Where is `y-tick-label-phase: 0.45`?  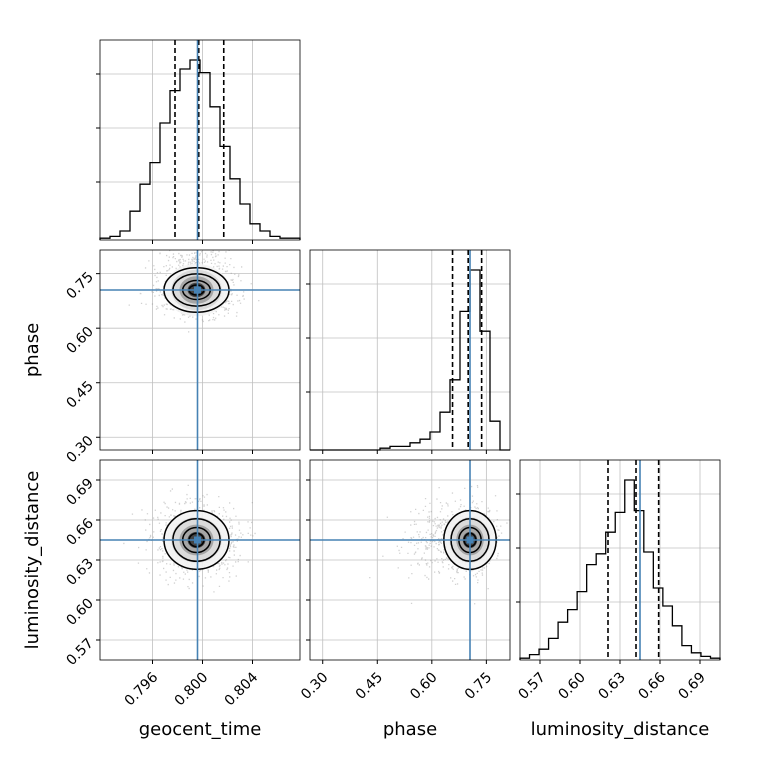
y-tick-label-phase: 0.45 is located at coordinates (79, 394).